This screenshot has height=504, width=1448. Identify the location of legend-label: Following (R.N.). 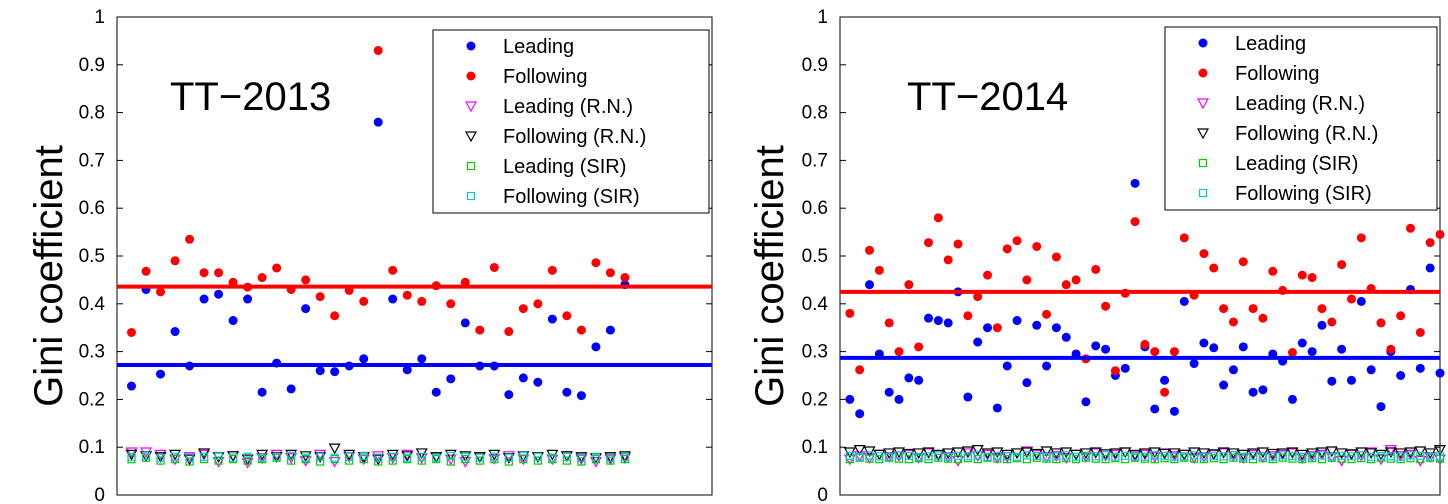
(1306, 134).